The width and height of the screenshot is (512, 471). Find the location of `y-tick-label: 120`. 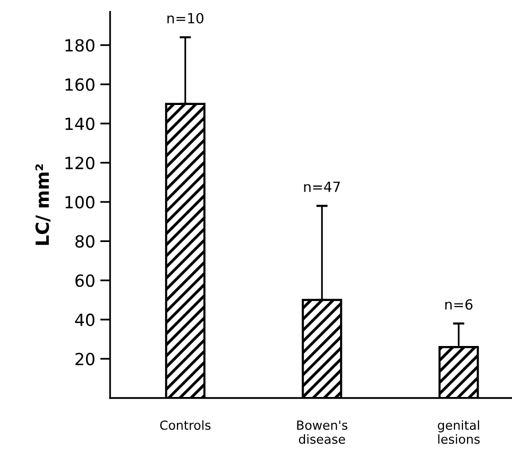

y-tick-label: 120 is located at coordinates (80, 163).